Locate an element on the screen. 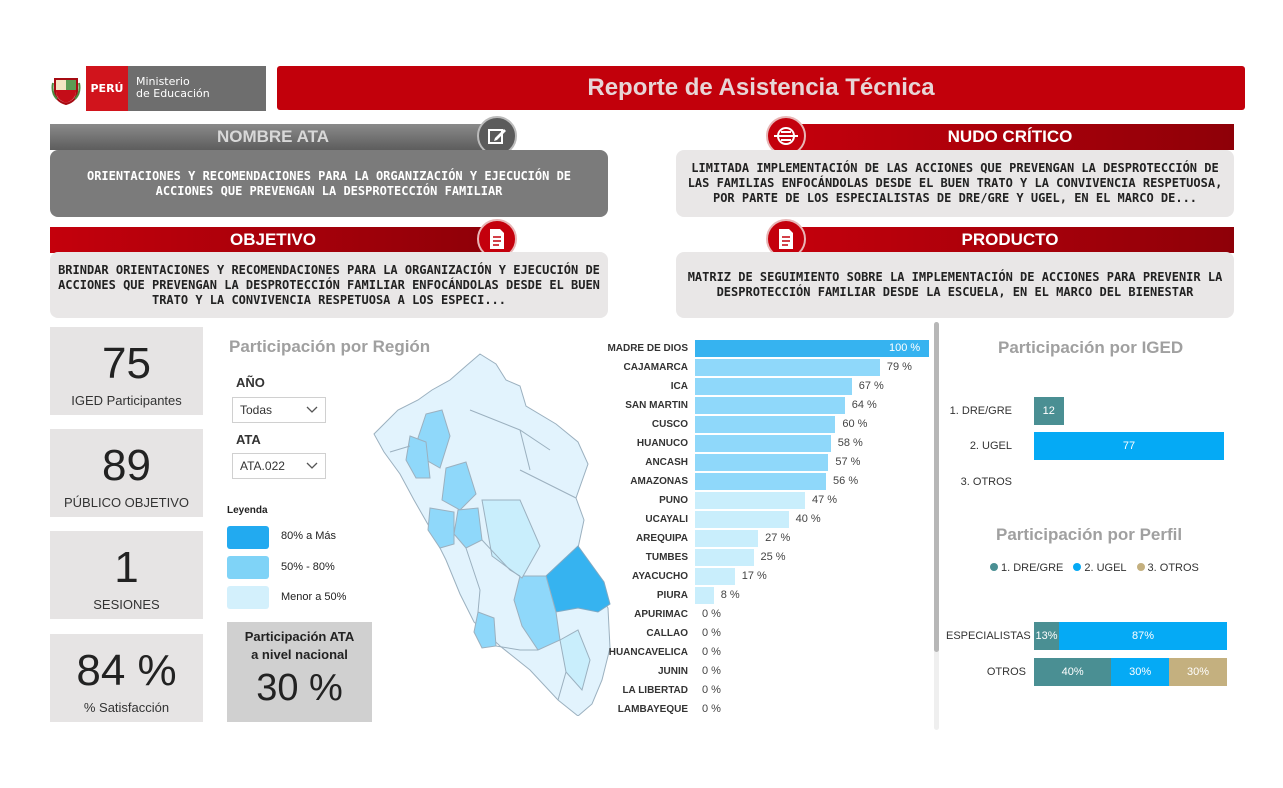 The image size is (1283, 788). legend-label-dre: 1. DRE/GRE is located at coordinates (1032, 568).